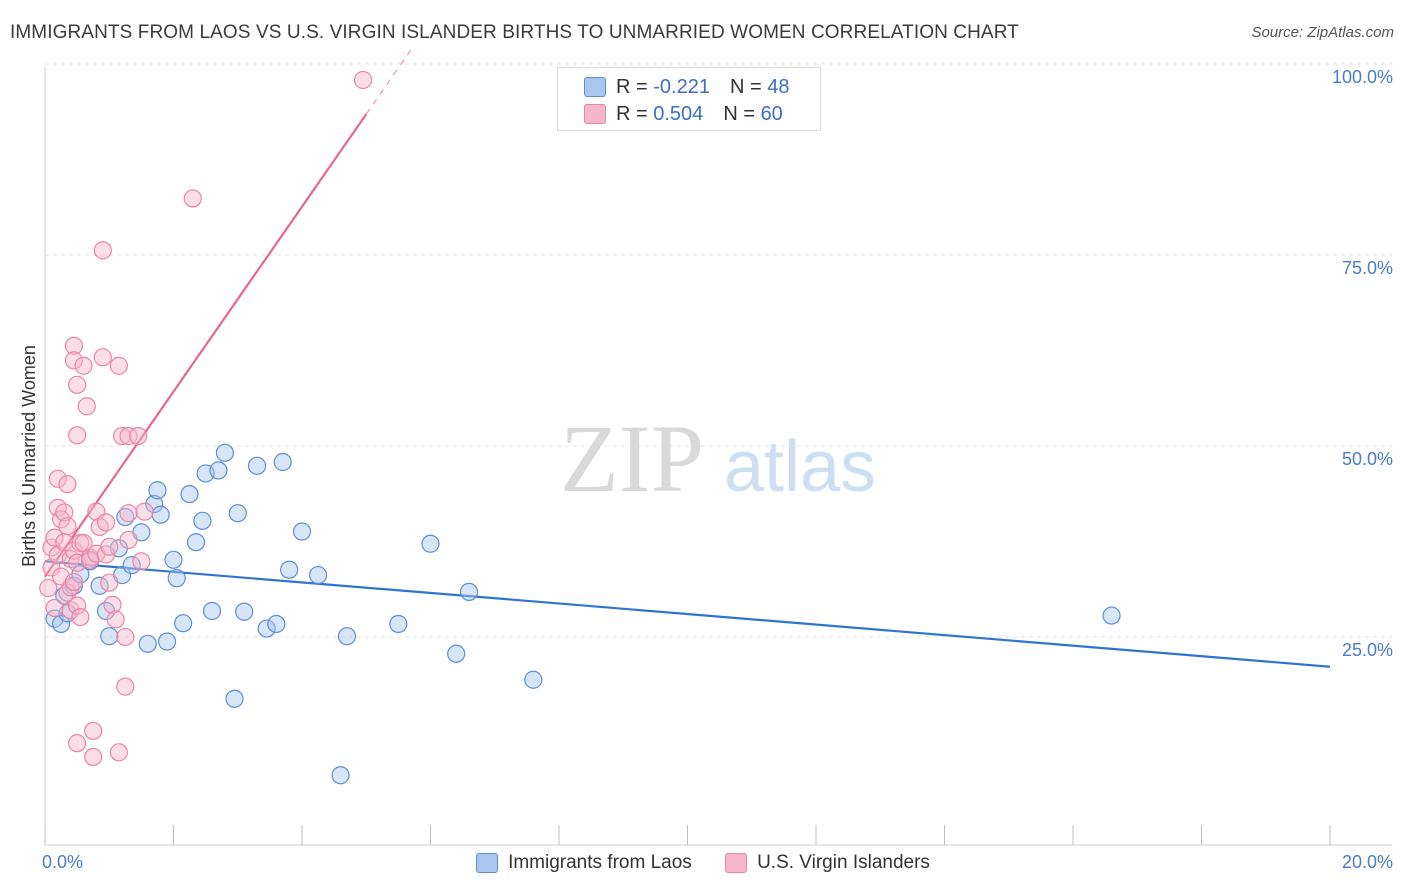  I want to click on n-value: 48, so click(778, 86).